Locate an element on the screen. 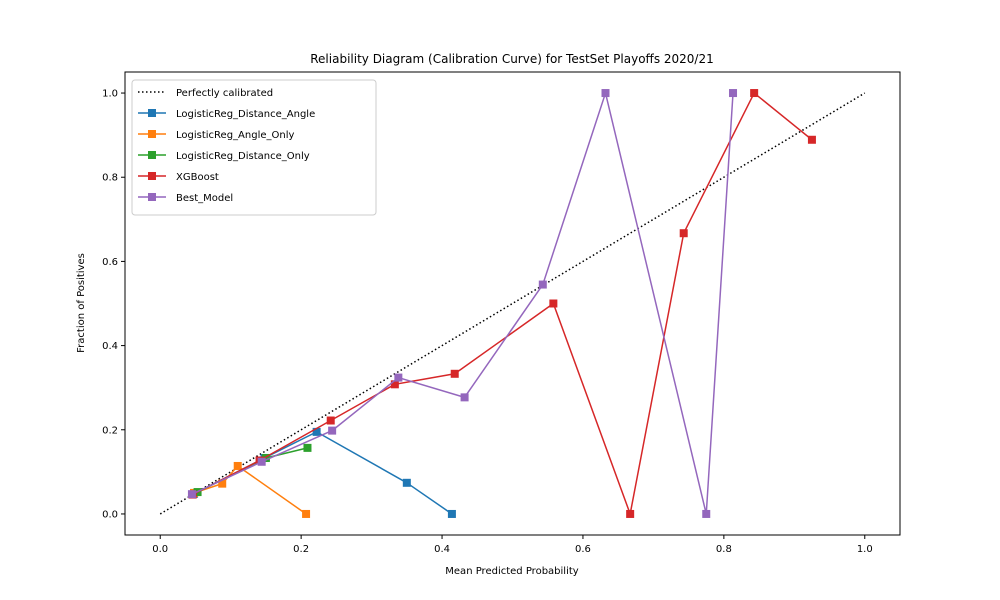  y-tick-label: 0.6 is located at coordinates (110, 262).